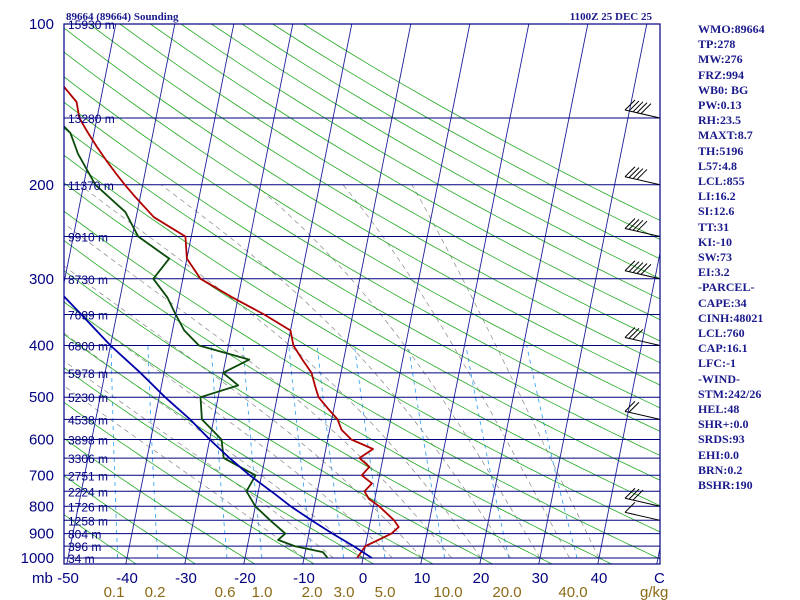 The width and height of the screenshot is (800, 600). What do you see at coordinates (715, 241) in the screenshot?
I see `index-item: KI:-10` at bounding box center [715, 241].